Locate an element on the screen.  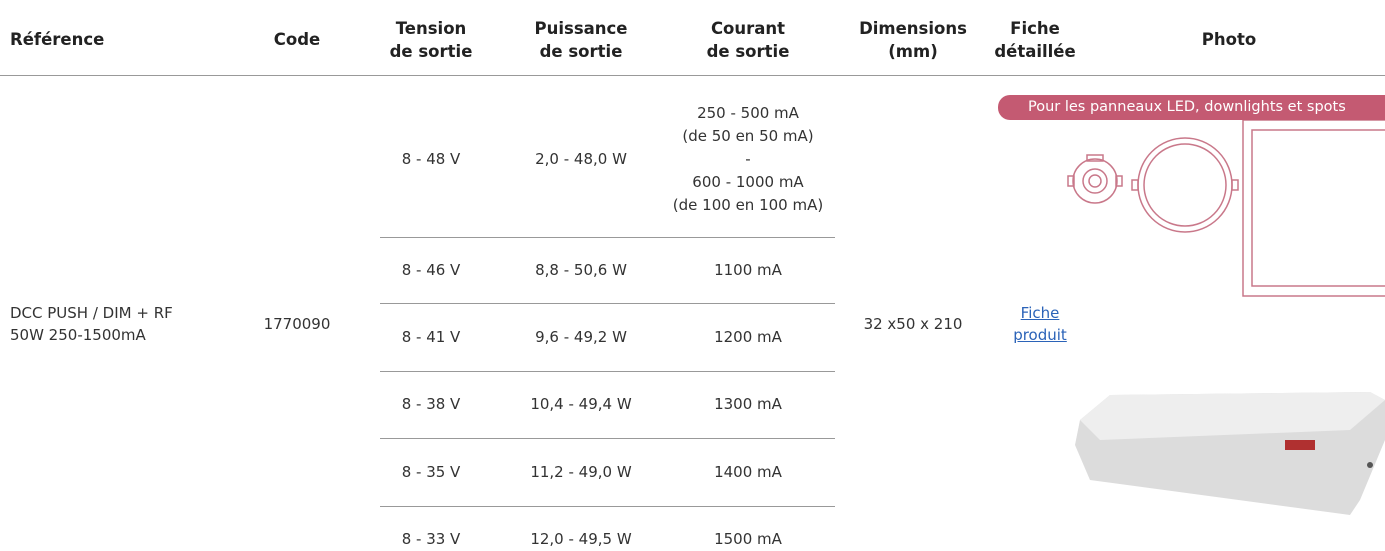
product-sheet-link: Fiche is located at coordinates (1040, 313).